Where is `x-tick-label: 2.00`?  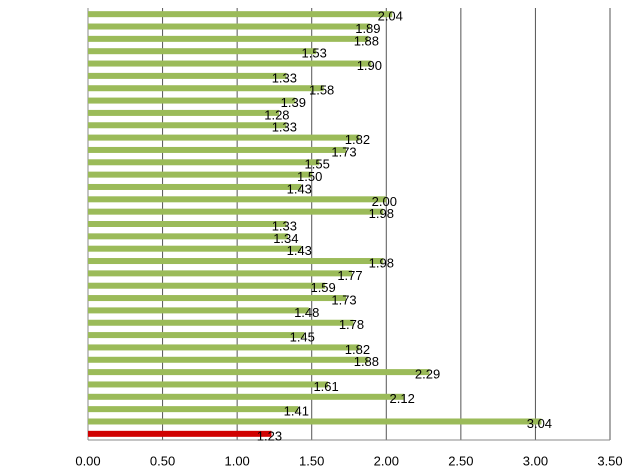
x-tick-label: 2.00 is located at coordinates (386, 460).